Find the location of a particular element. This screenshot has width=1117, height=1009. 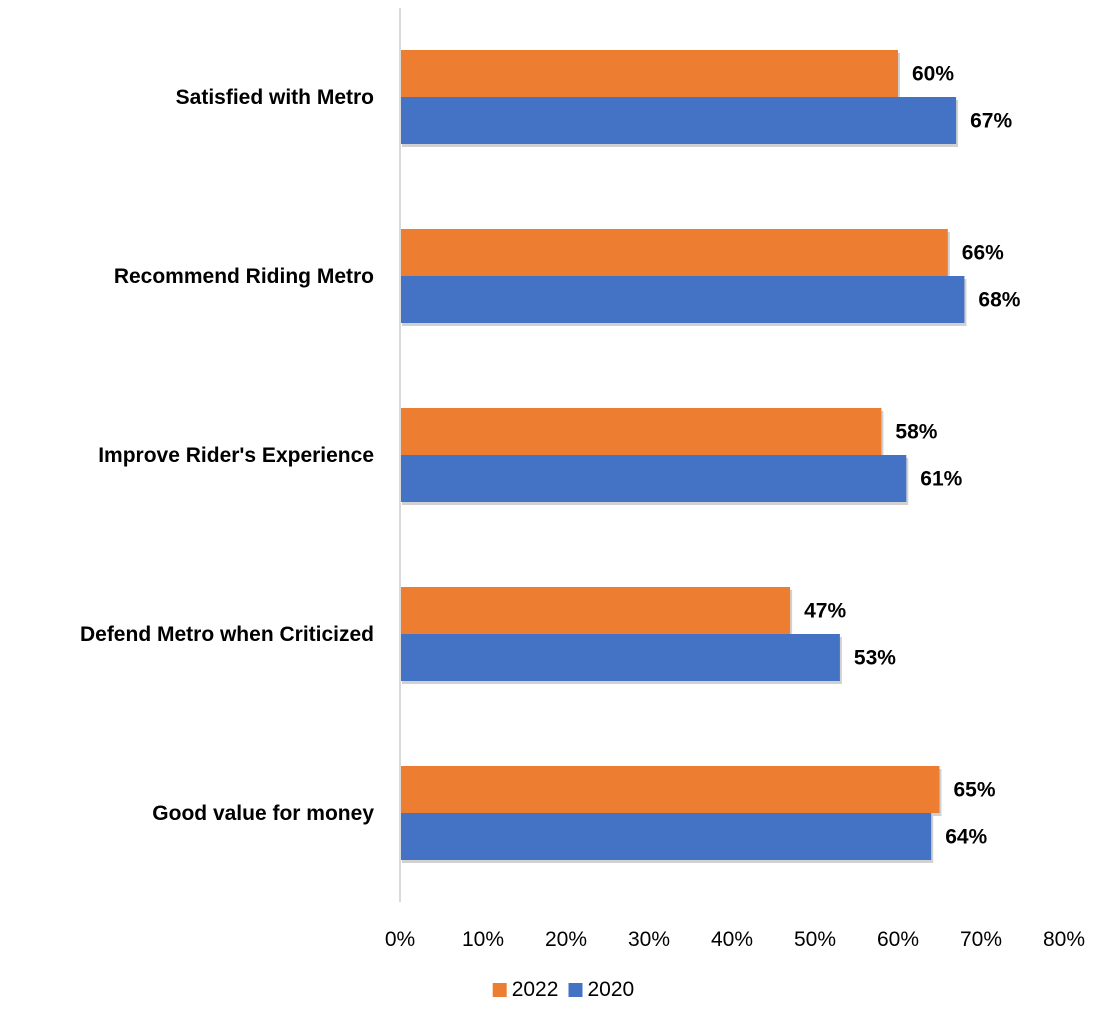

data-label: 66% is located at coordinates (983, 253).